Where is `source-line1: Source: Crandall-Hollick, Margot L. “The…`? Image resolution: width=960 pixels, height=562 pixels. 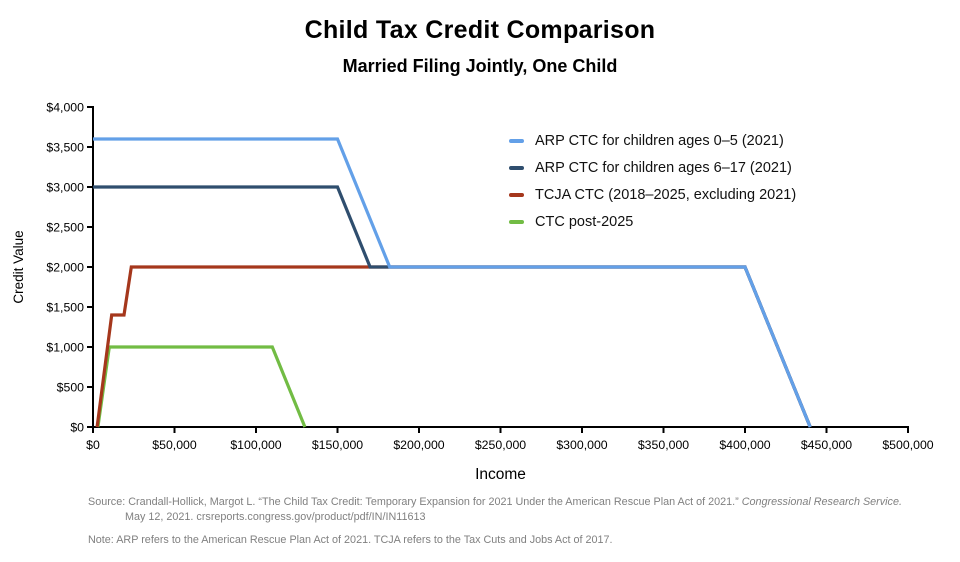
source-line1: Source: Crandall-Hollick, Margot L. “The… is located at coordinates (495, 502).